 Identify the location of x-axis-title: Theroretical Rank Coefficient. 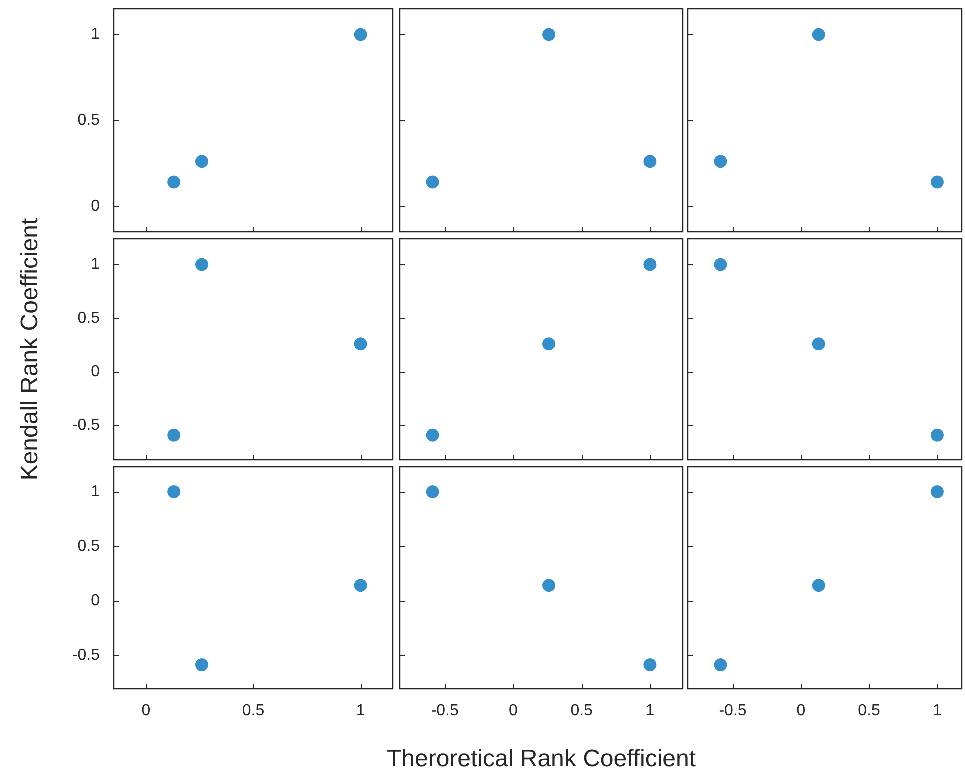
(541, 759).